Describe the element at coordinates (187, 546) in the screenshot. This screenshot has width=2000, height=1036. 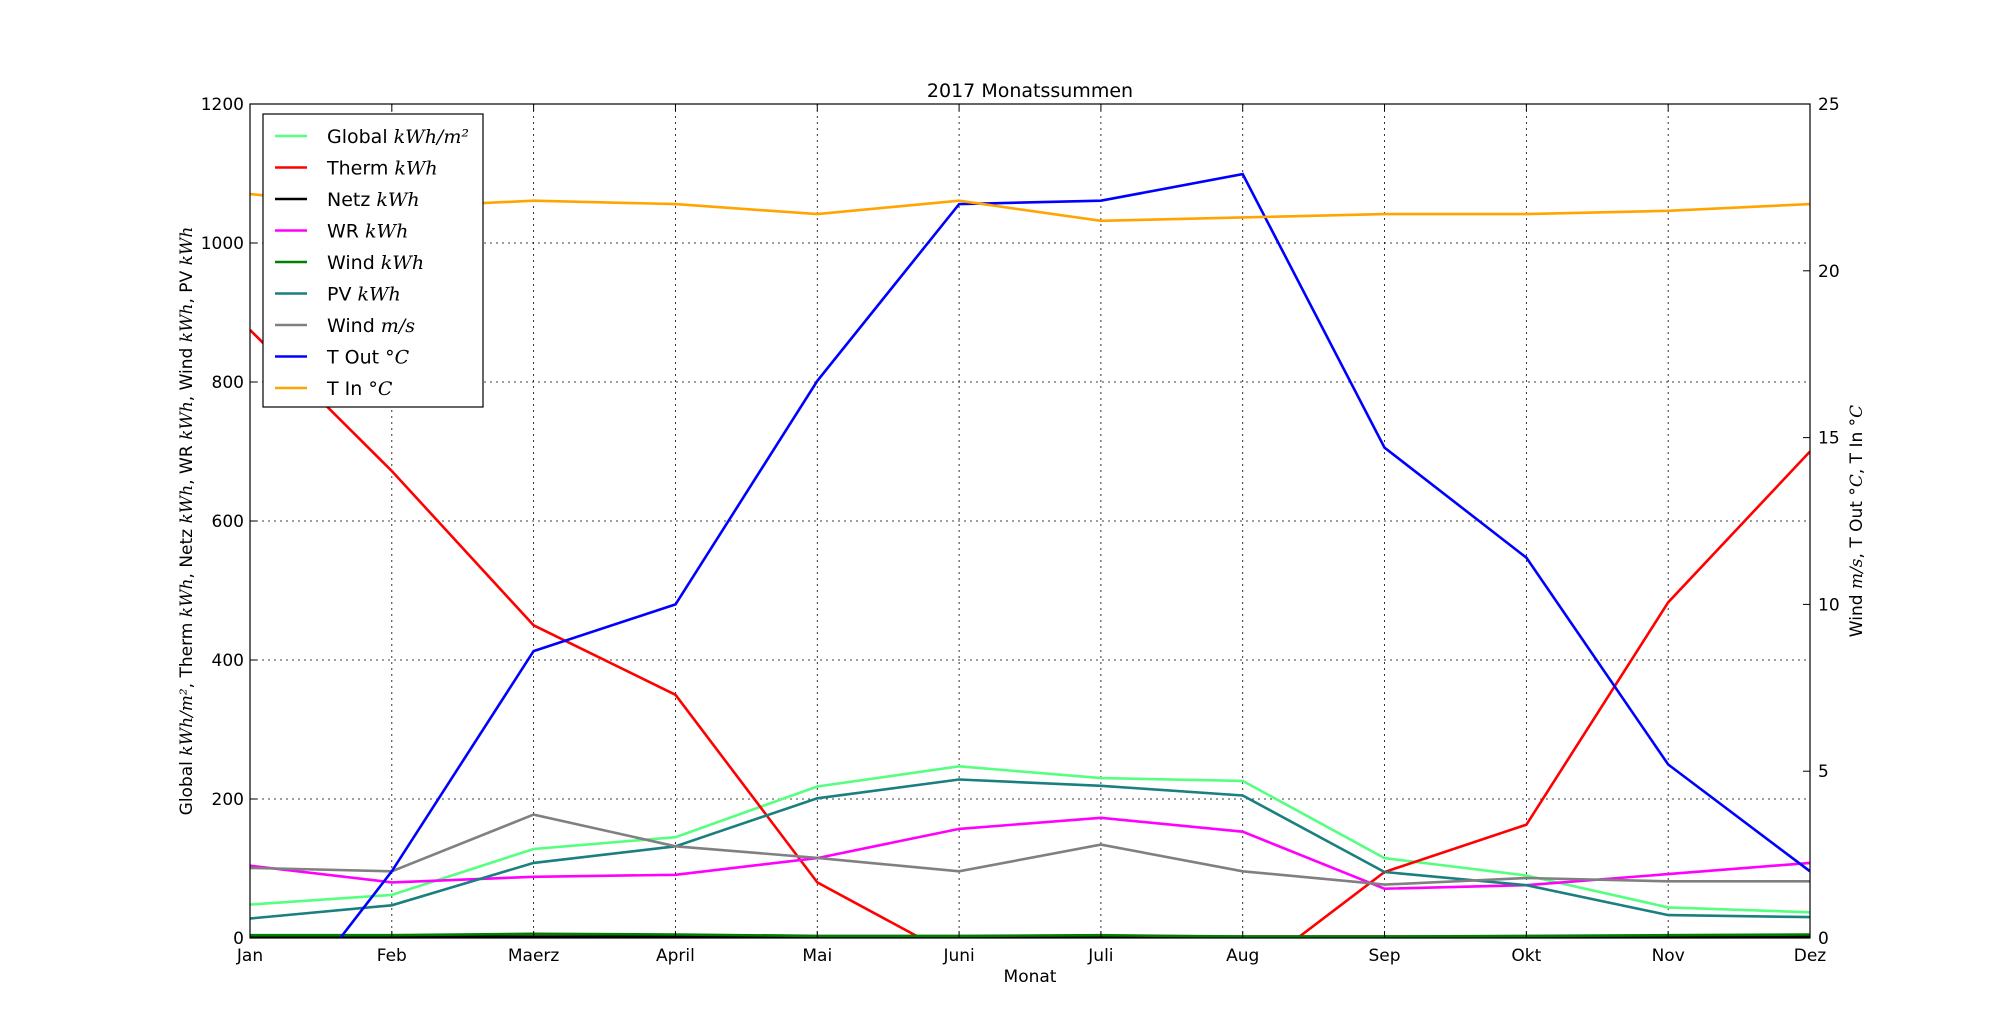
I see `axis-label-name: Netz` at that location.